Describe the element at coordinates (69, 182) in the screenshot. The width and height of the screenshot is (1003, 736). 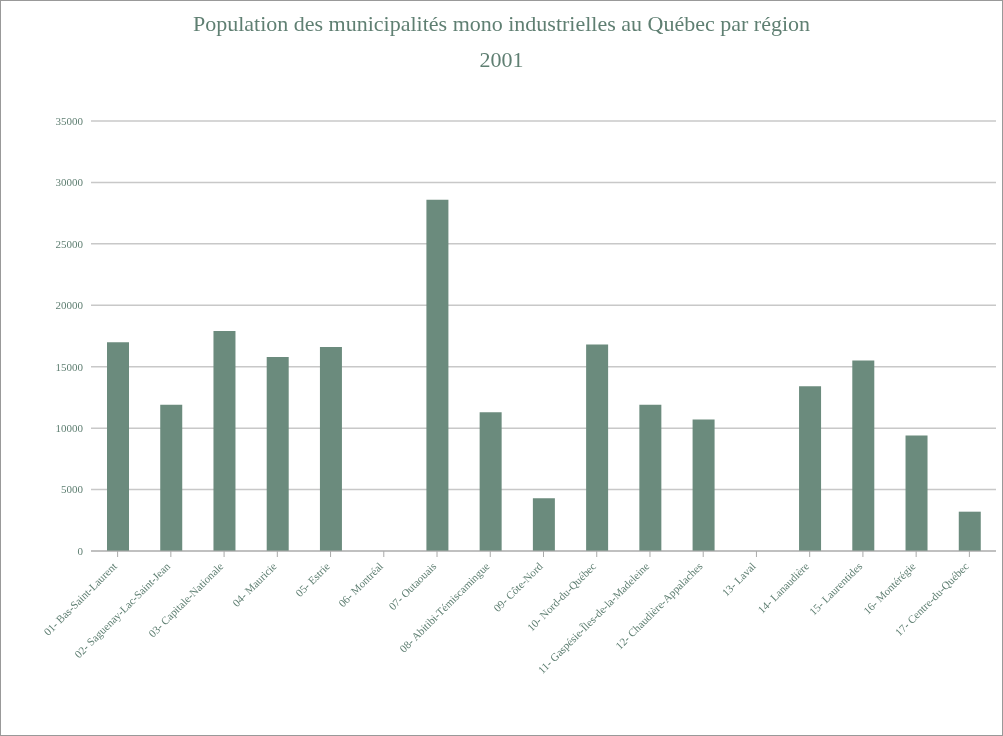
I see `y-tick-label: 30000` at that location.